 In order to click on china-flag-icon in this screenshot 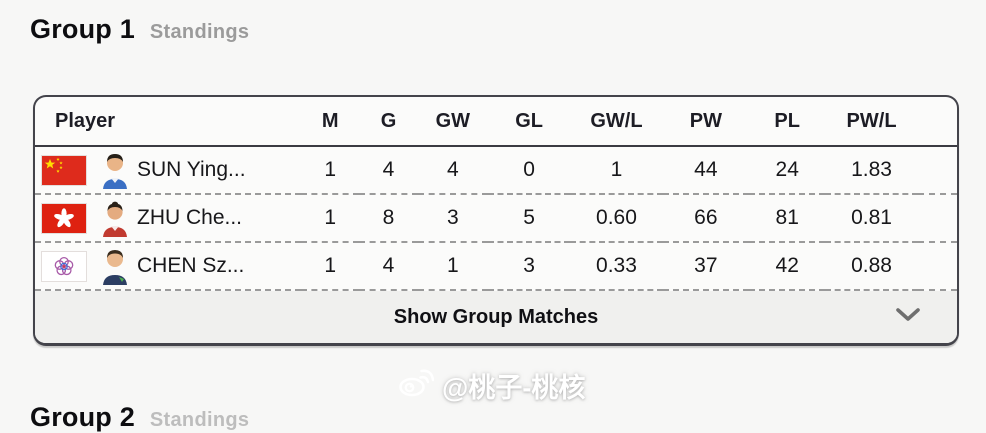, I will do `click(64, 170)`.